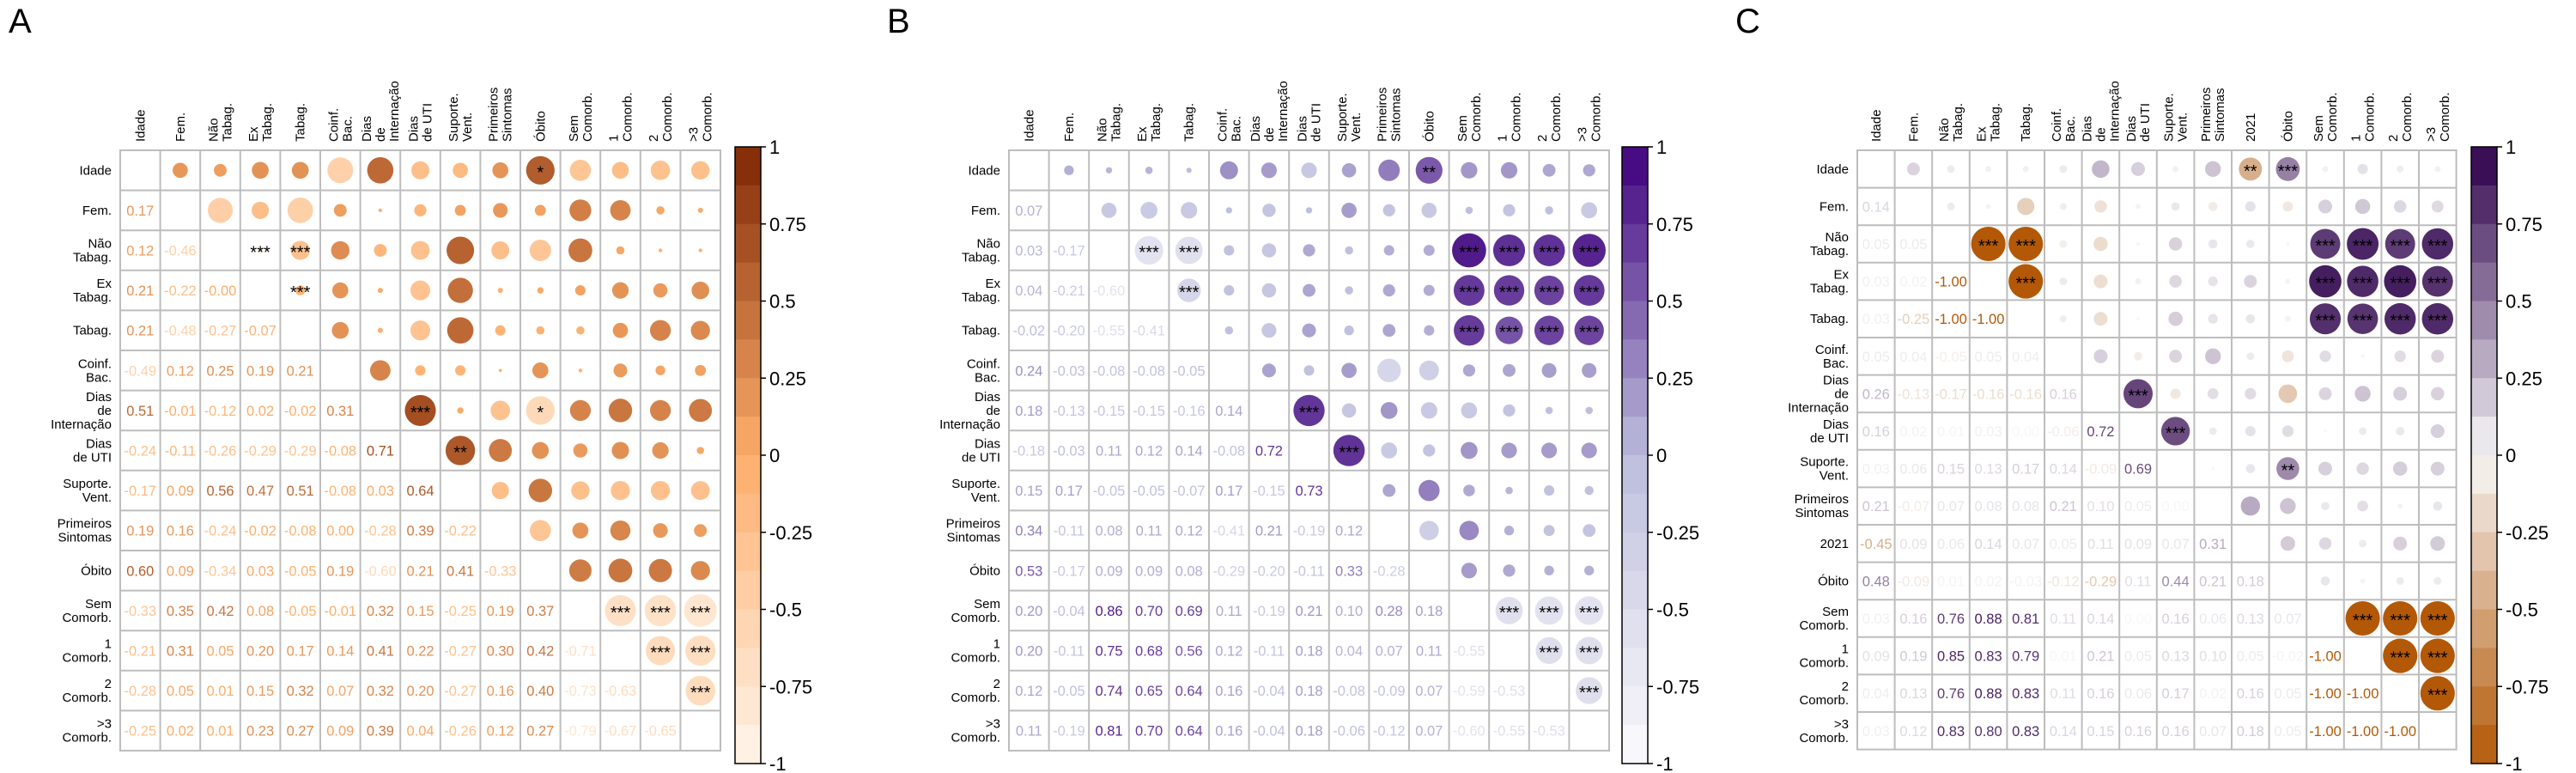 This screenshot has height=773, width=2576. I want to click on corr-value: 0.51, so click(140, 411).